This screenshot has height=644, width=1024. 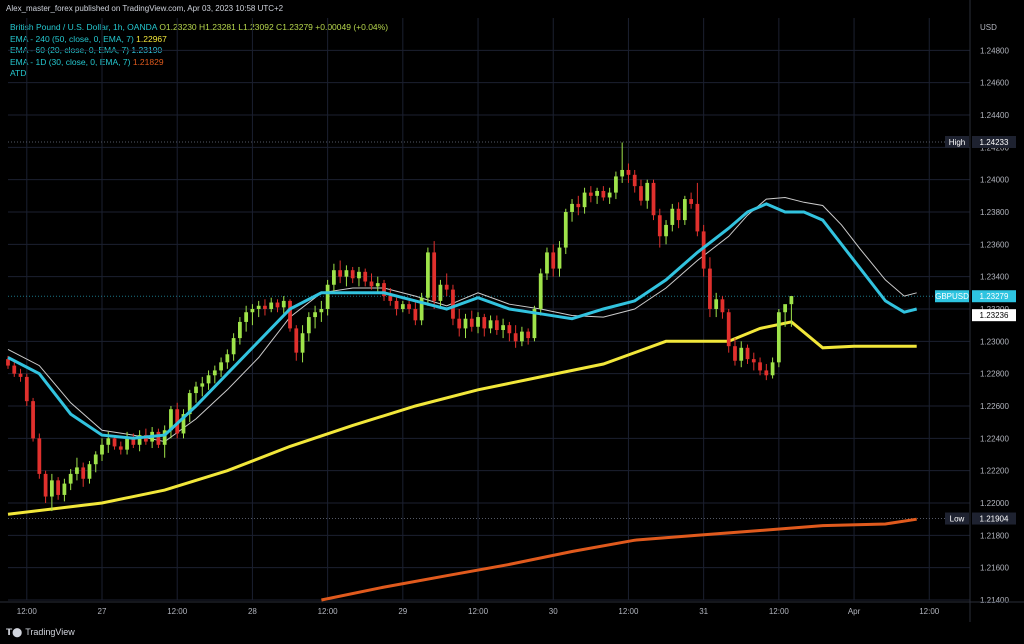 I want to click on legend-ema1d-row: EMA - 1D (30, close, 0, EMA, 7) 1.21829, so click(x=199, y=63).